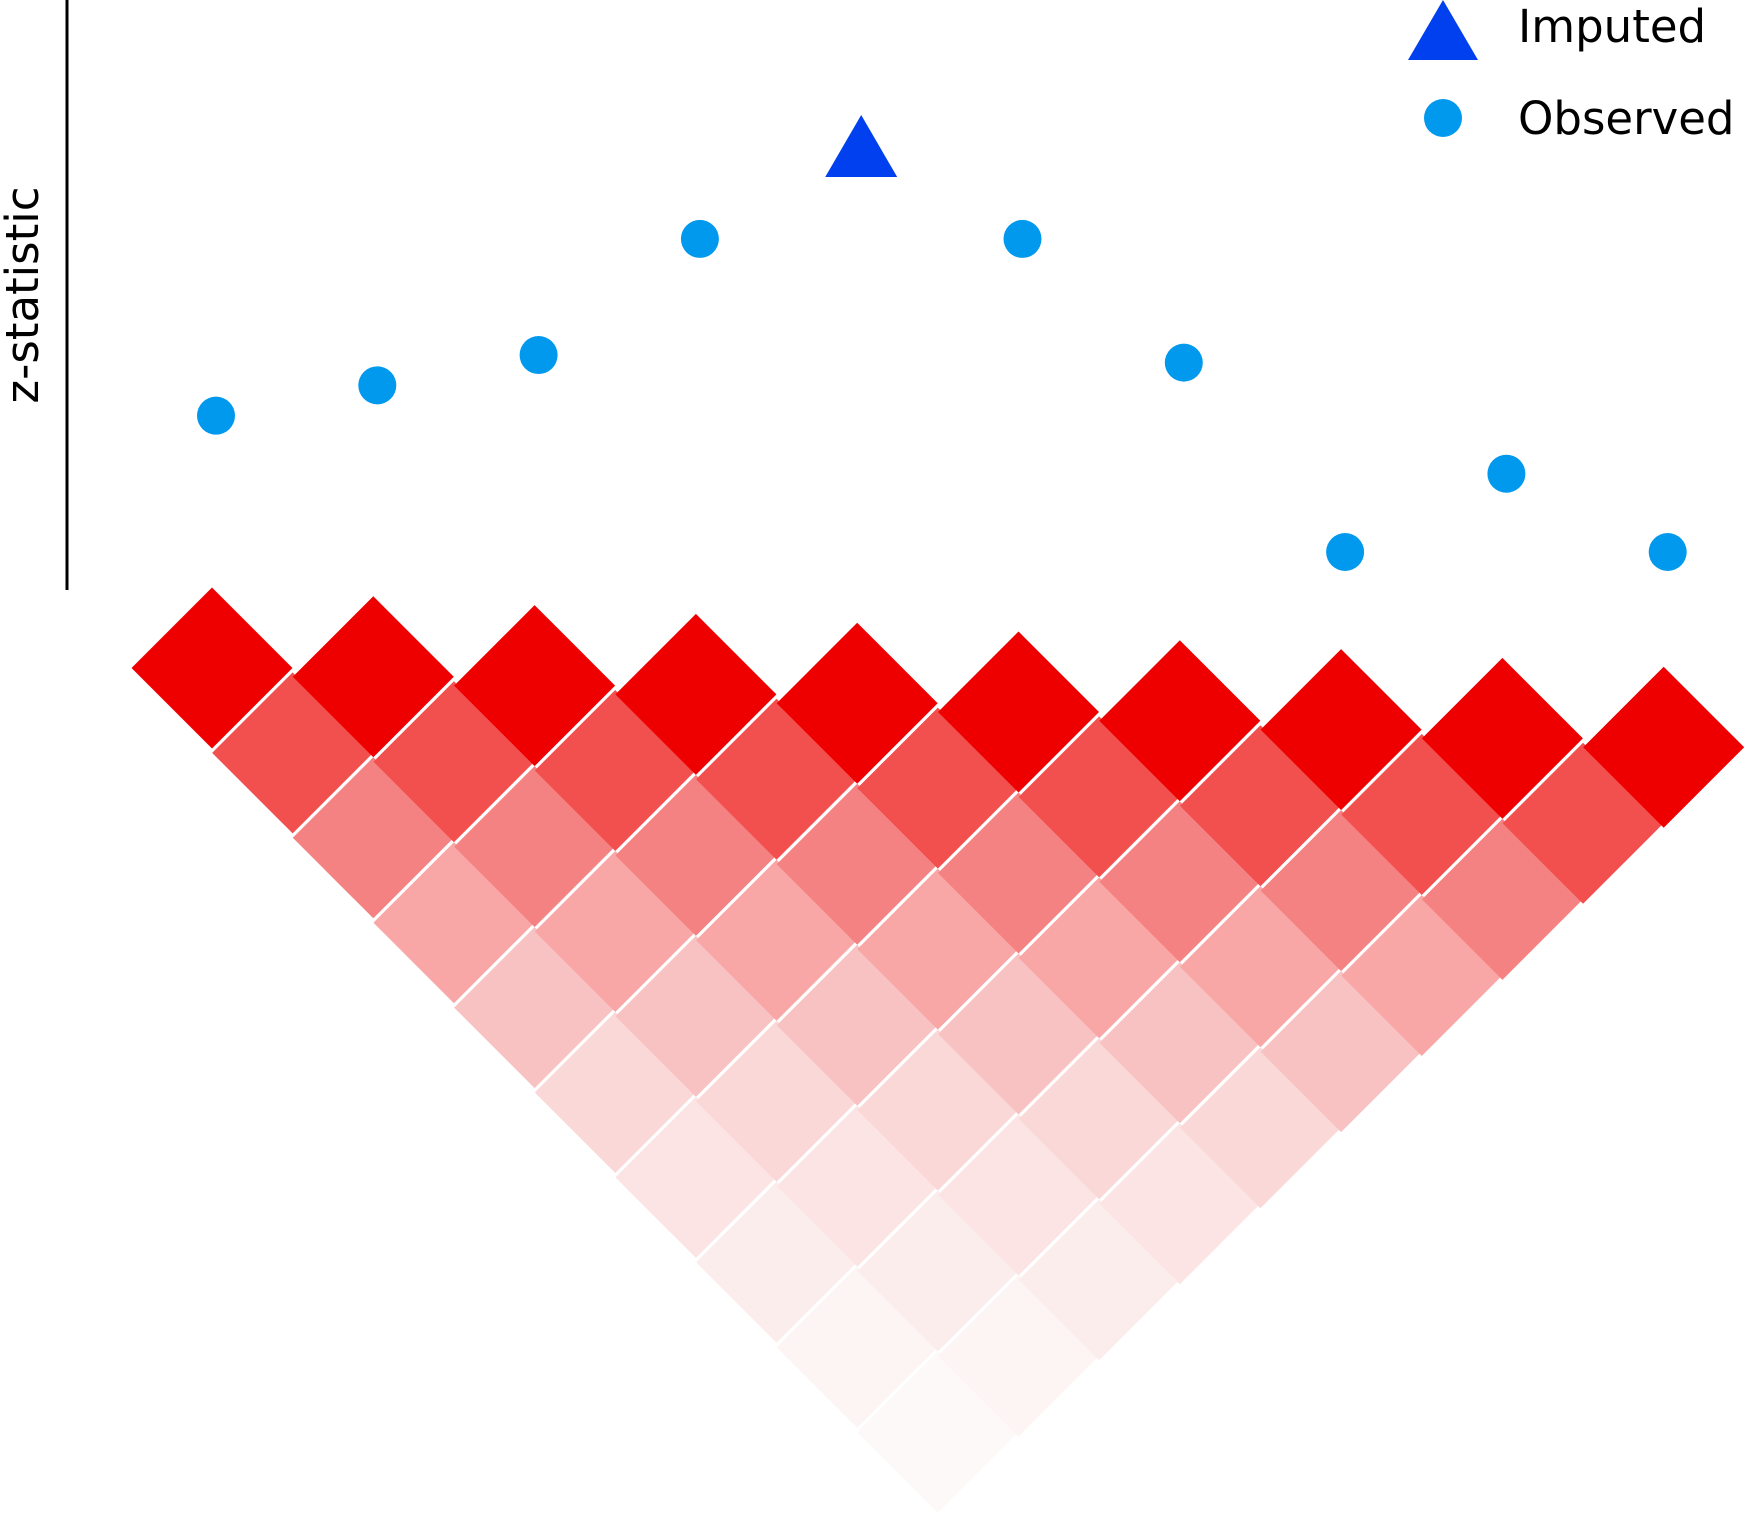  Describe the element at coordinates (1571, 72) in the screenshot. I see `legend: Imputed Observed` at that location.